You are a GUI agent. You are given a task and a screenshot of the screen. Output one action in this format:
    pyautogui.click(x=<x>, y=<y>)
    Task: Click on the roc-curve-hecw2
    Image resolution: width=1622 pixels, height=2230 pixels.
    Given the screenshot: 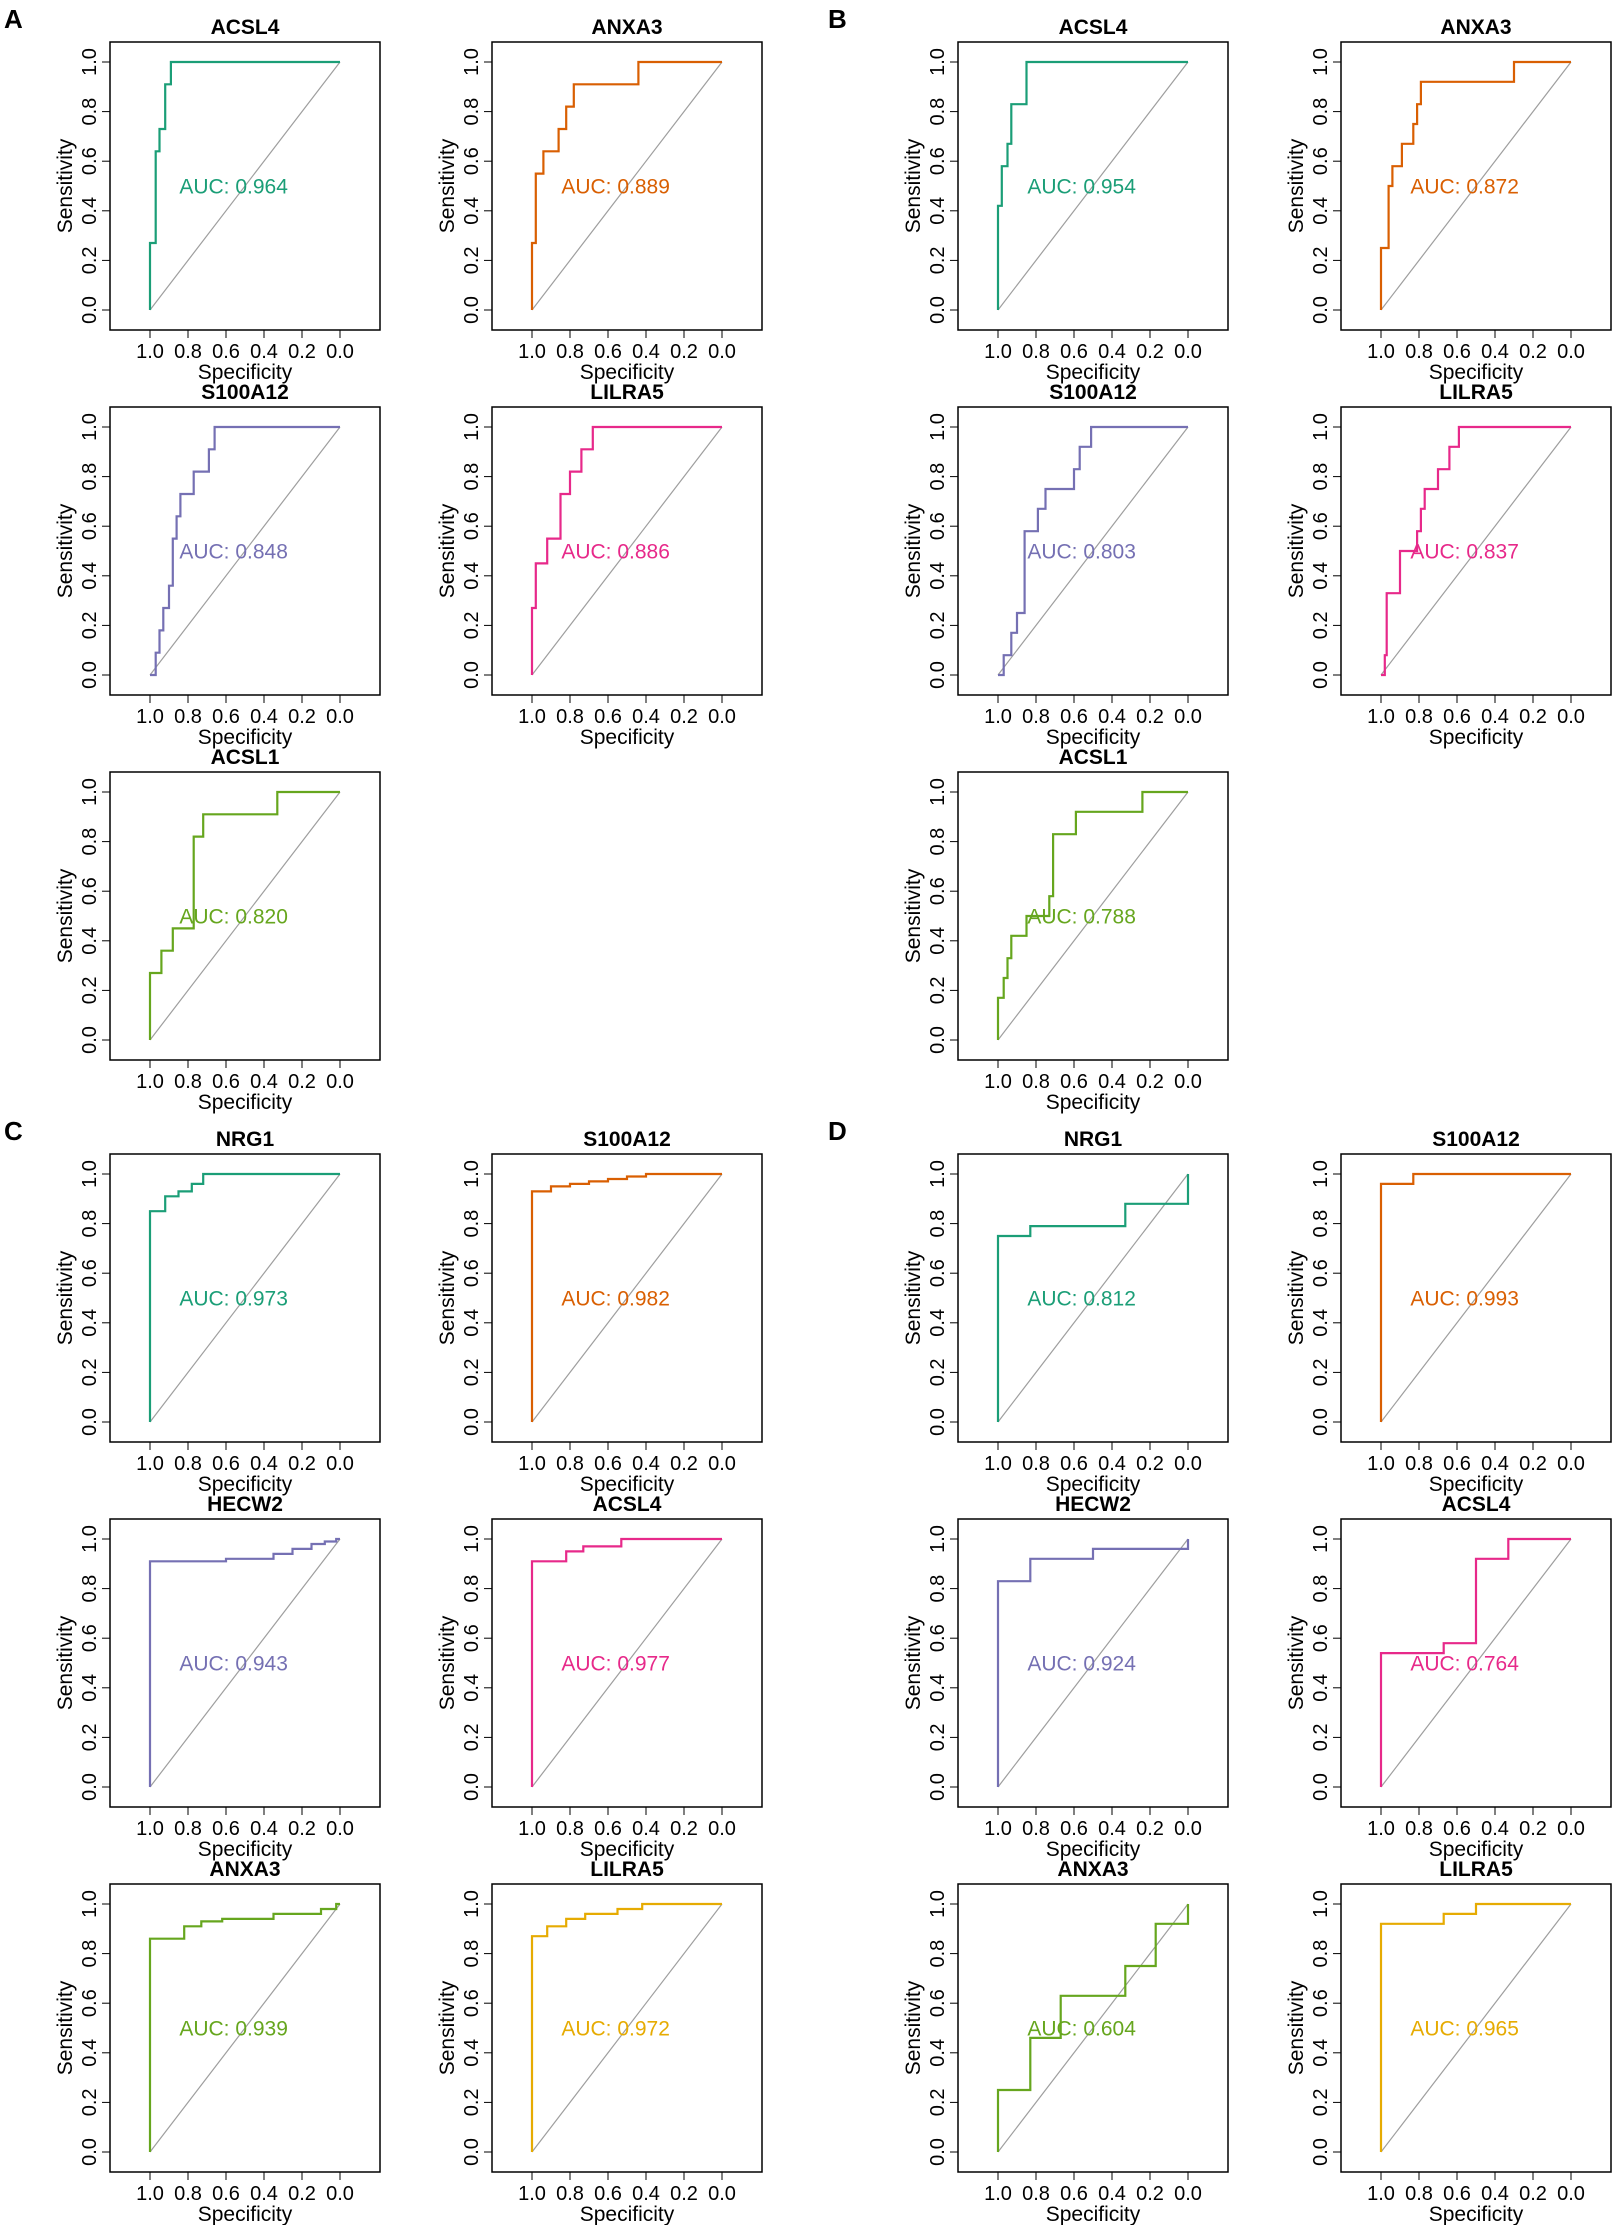 What is the action you would take?
    pyautogui.click(x=1093, y=1663)
    